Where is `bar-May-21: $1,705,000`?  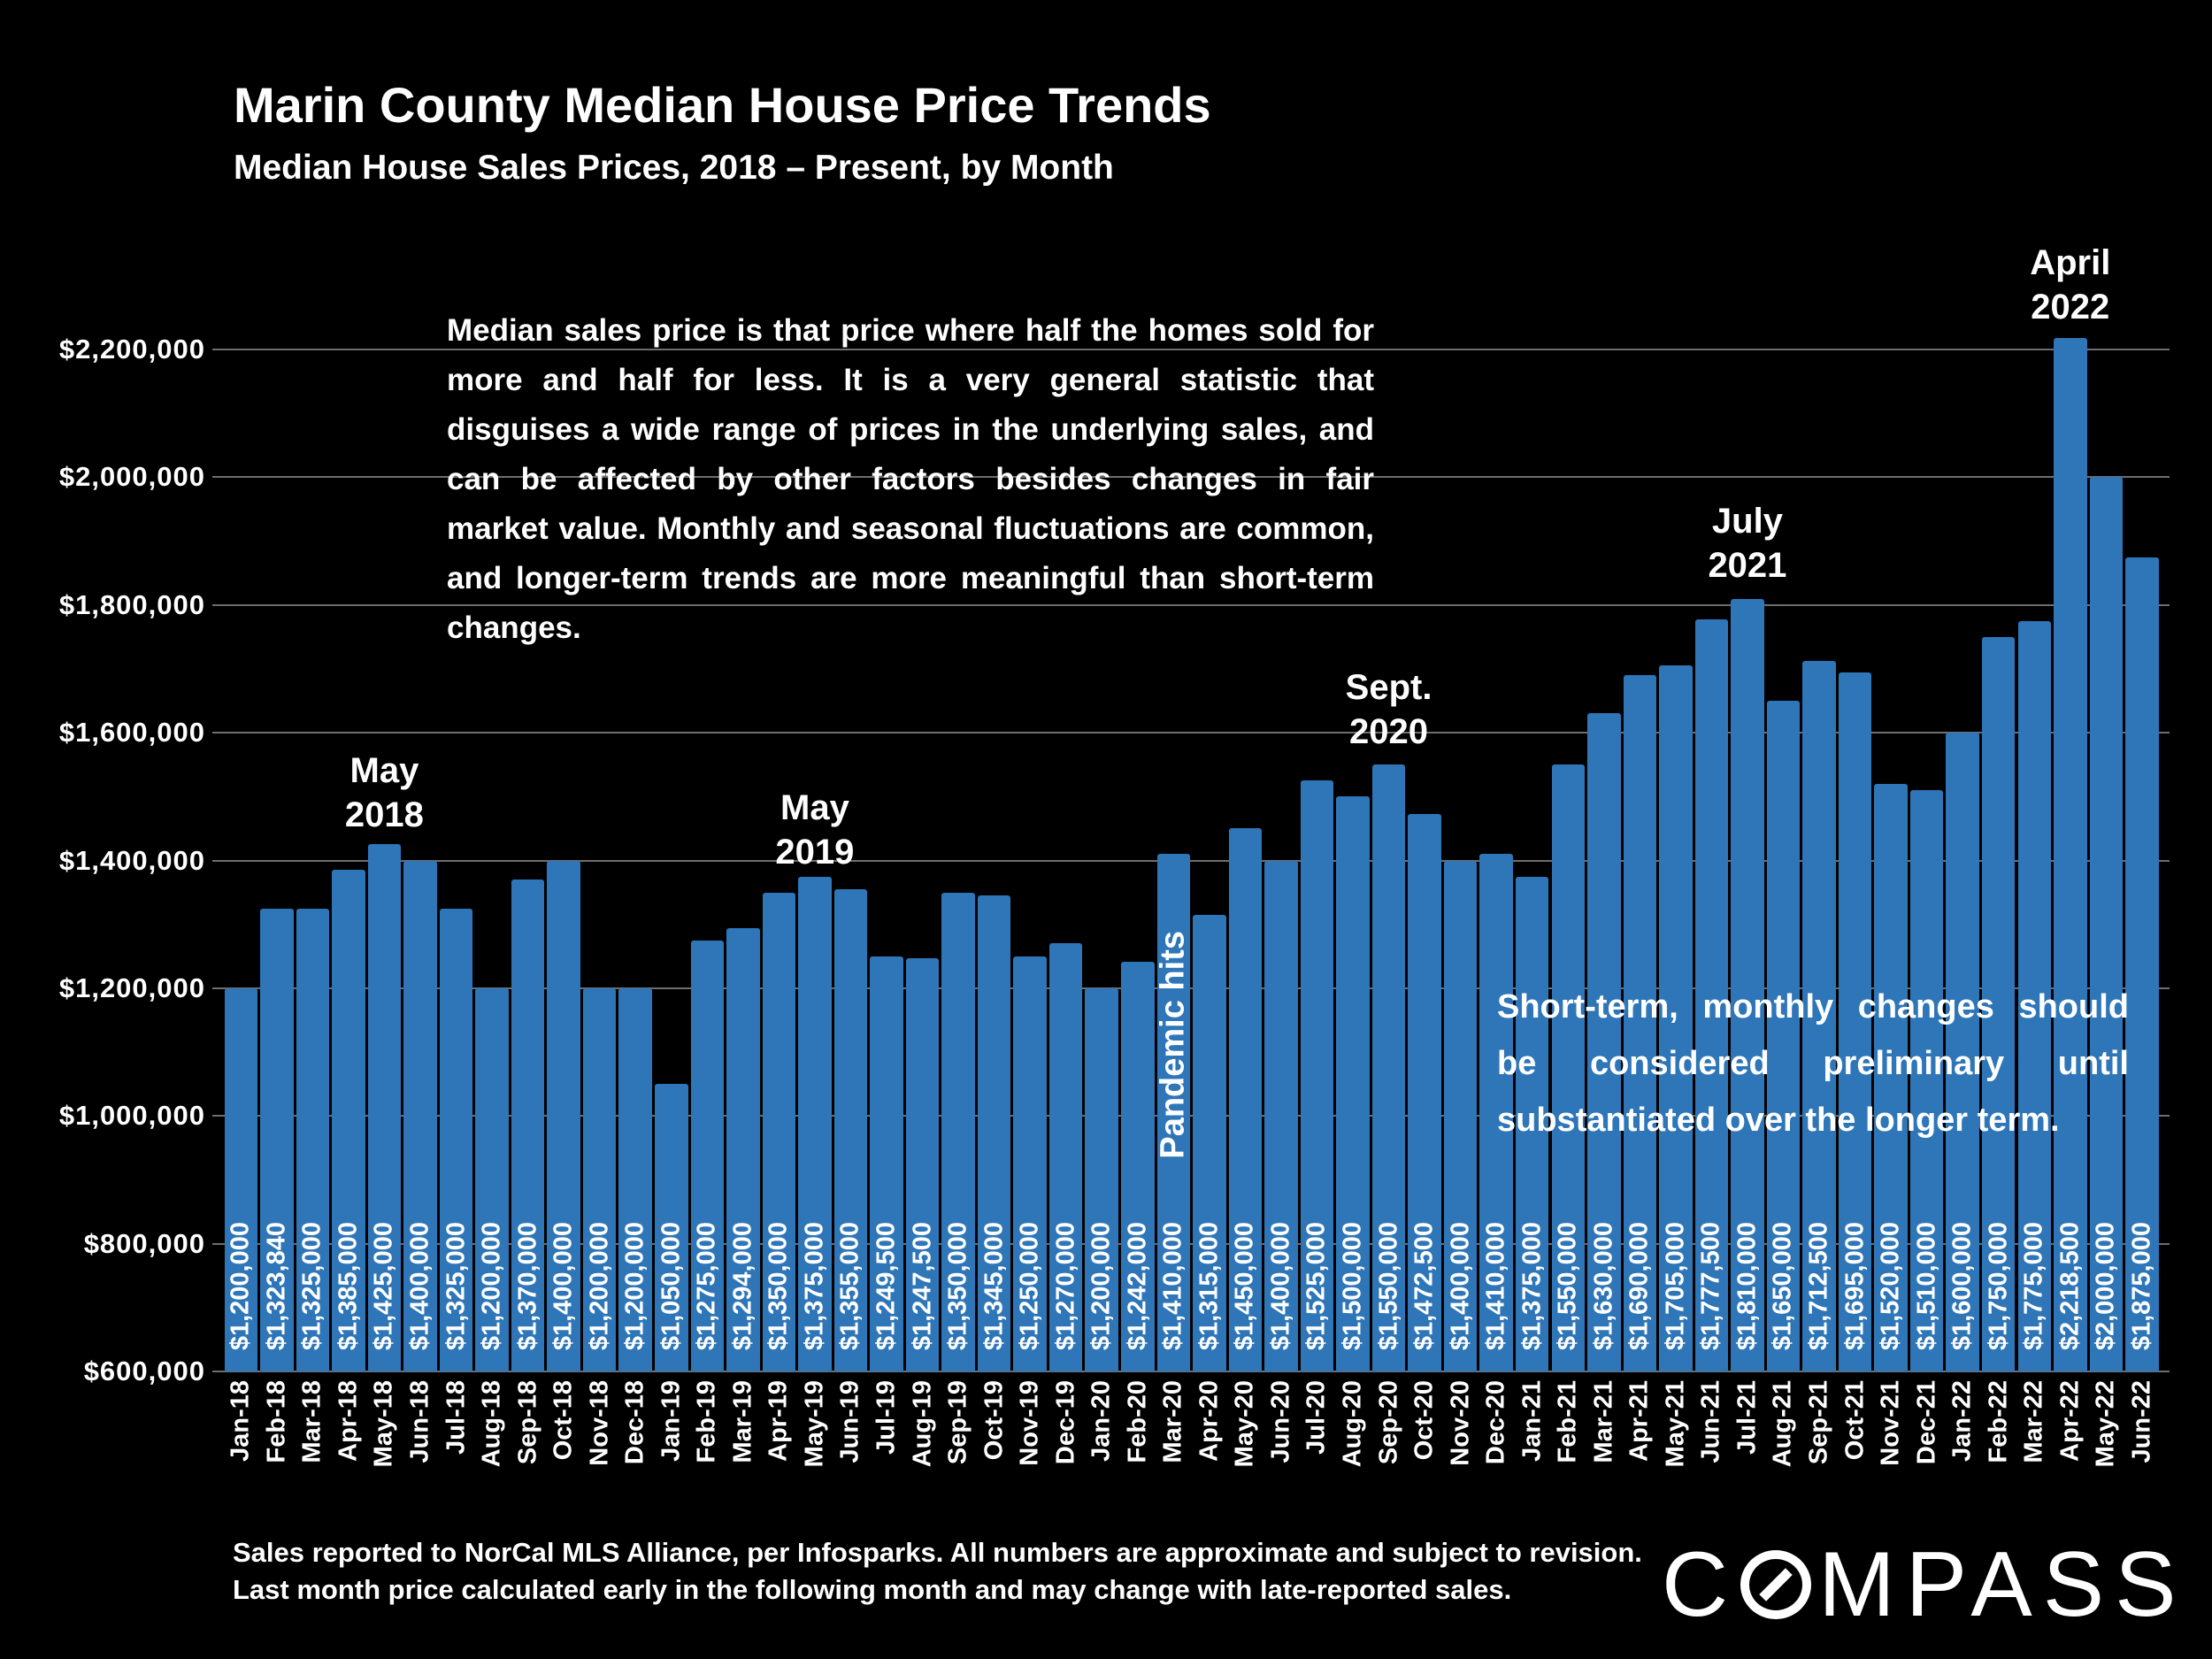
bar-May-21: $1,705,000 is located at coordinates (1676, 1018).